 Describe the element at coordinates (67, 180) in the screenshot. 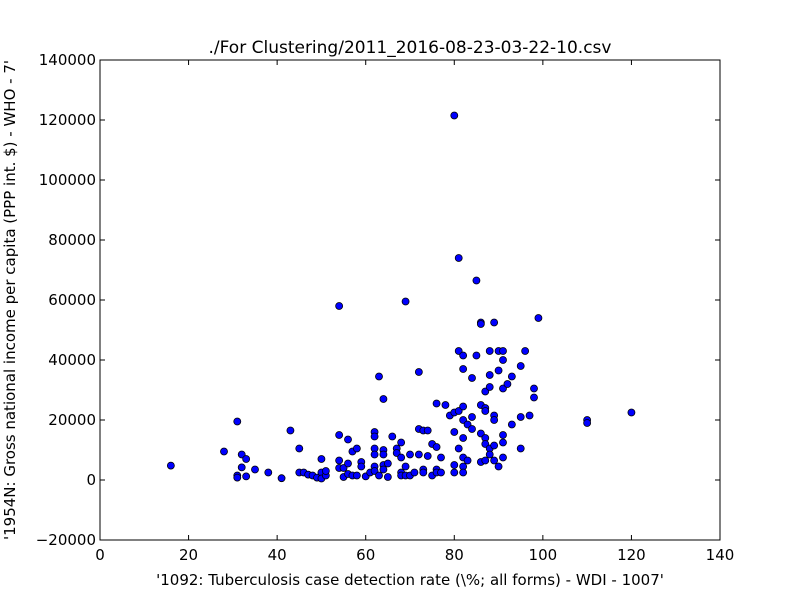

I see `y-tick-label: 100000` at that location.